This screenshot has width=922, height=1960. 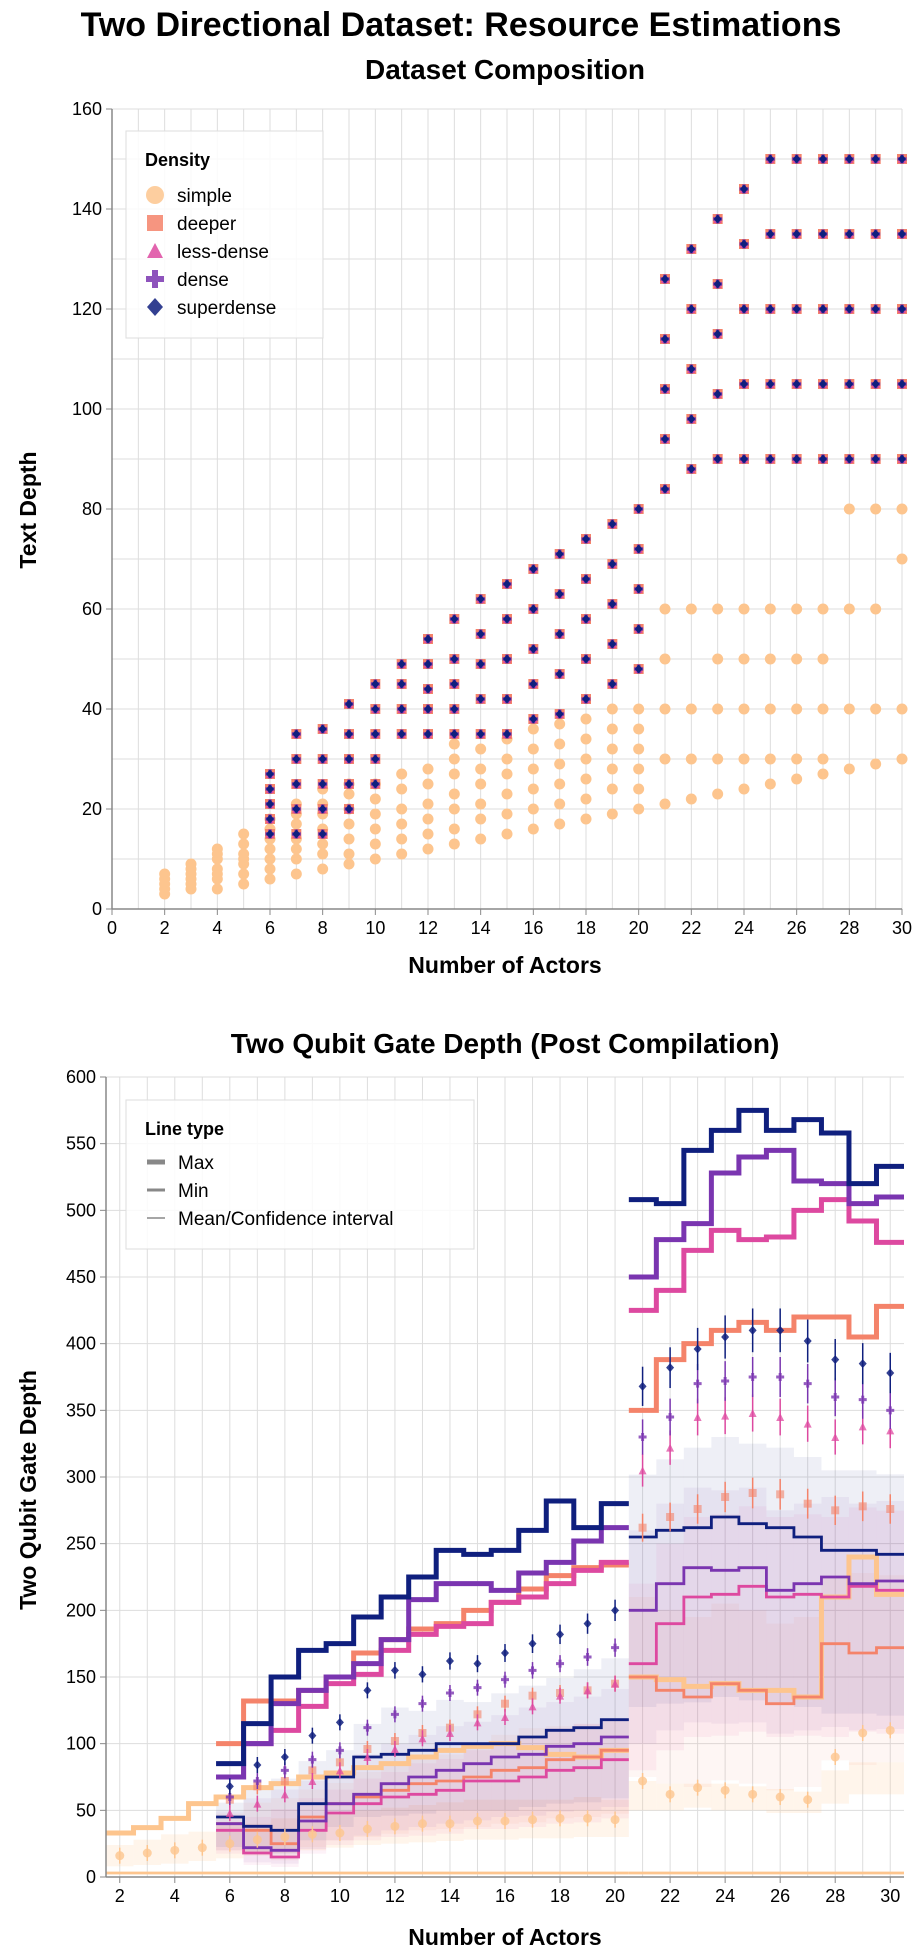 I want to click on chart1-x-axis-label: Number of Actors, so click(x=504, y=965).